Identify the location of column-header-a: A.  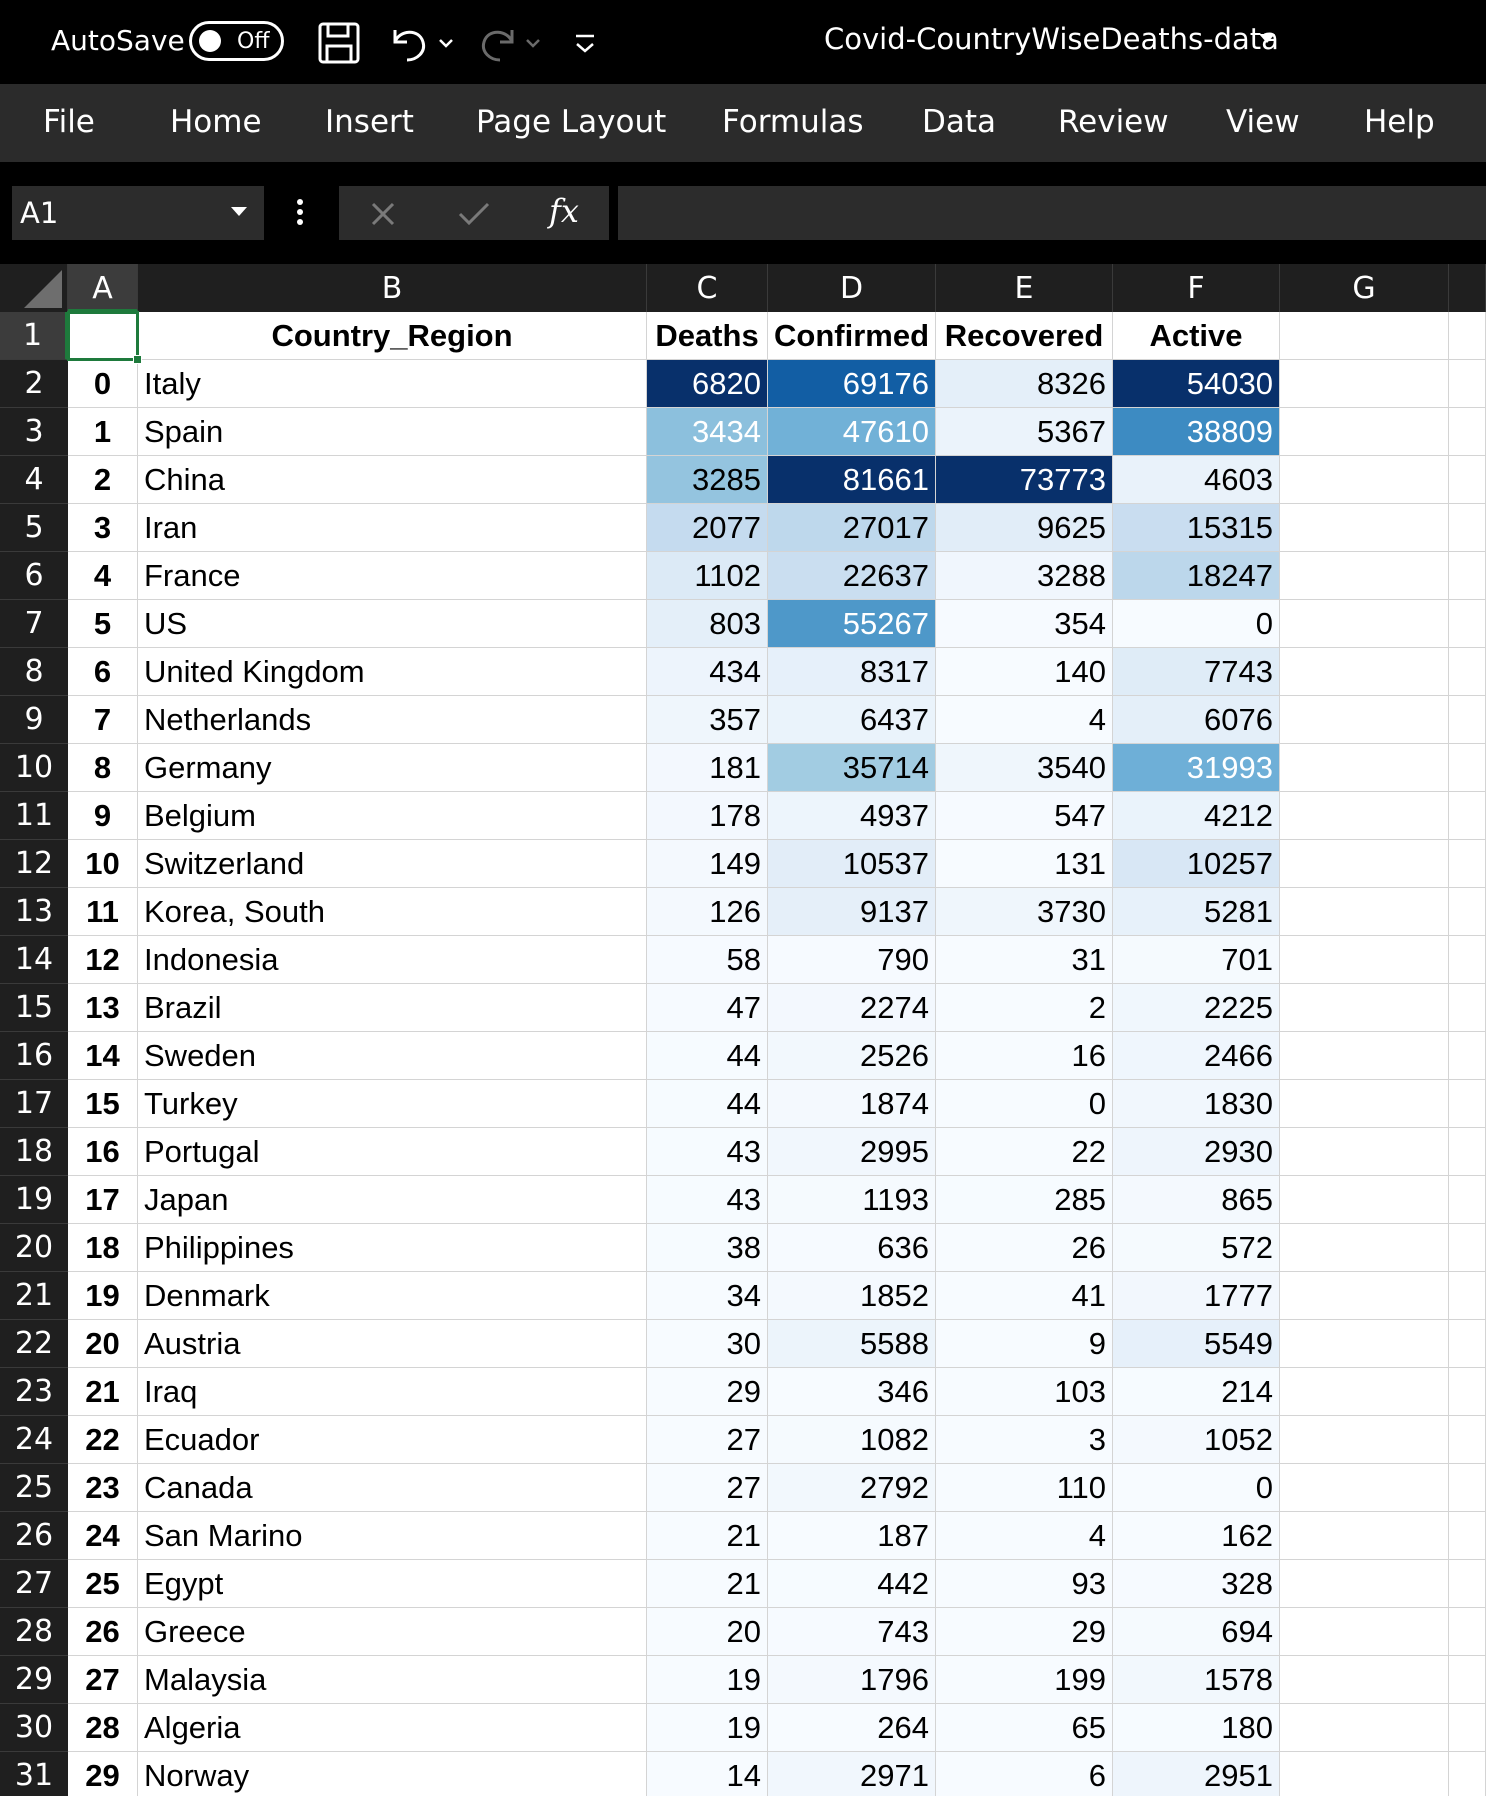
(103, 288).